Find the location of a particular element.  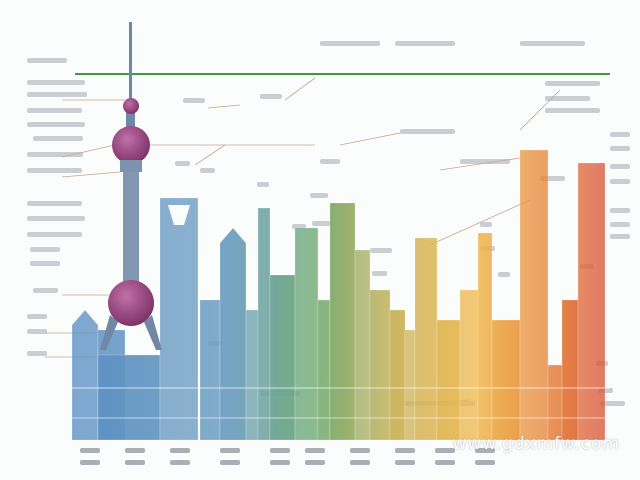

tv-tower is located at coordinates (131, 186).